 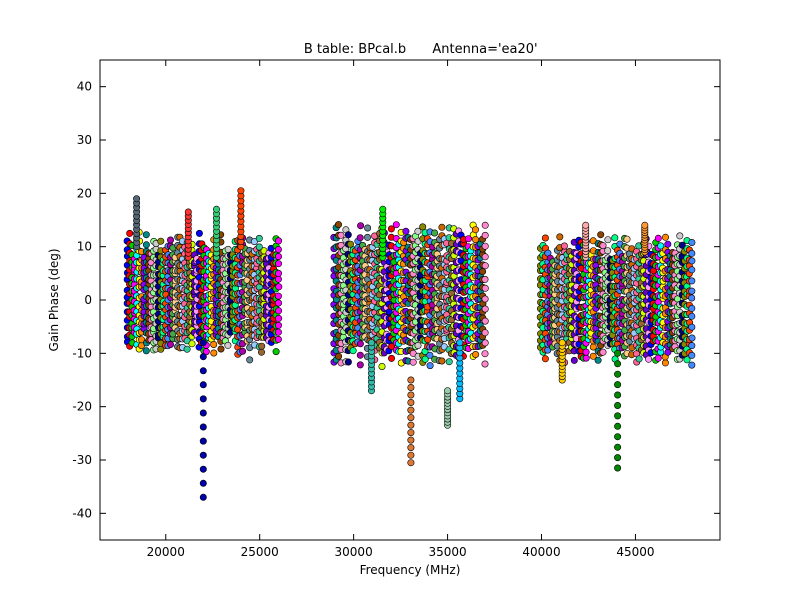 What do you see at coordinates (447, 552) in the screenshot?
I see `x-tick-label: 35000` at bounding box center [447, 552].